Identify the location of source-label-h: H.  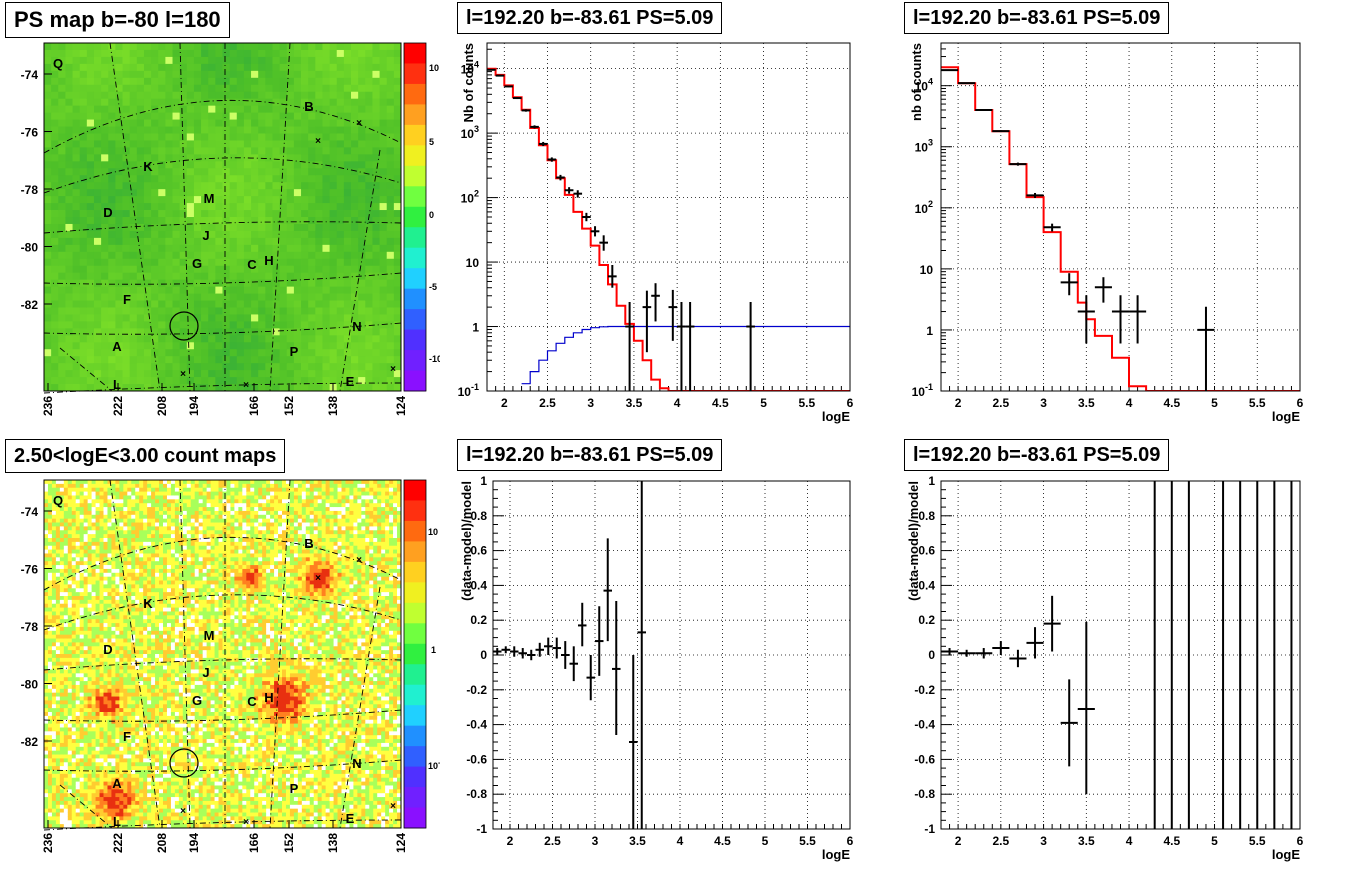
(268, 697).